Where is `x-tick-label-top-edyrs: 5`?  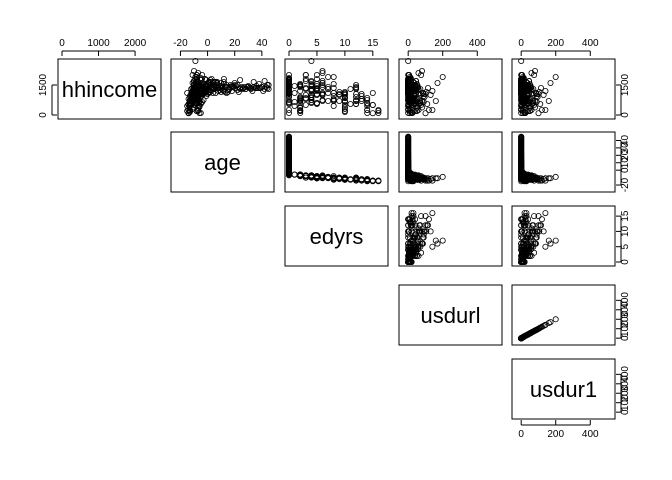
x-tick-label-top-edyrs: 5 is located at coordinates (317, 43).